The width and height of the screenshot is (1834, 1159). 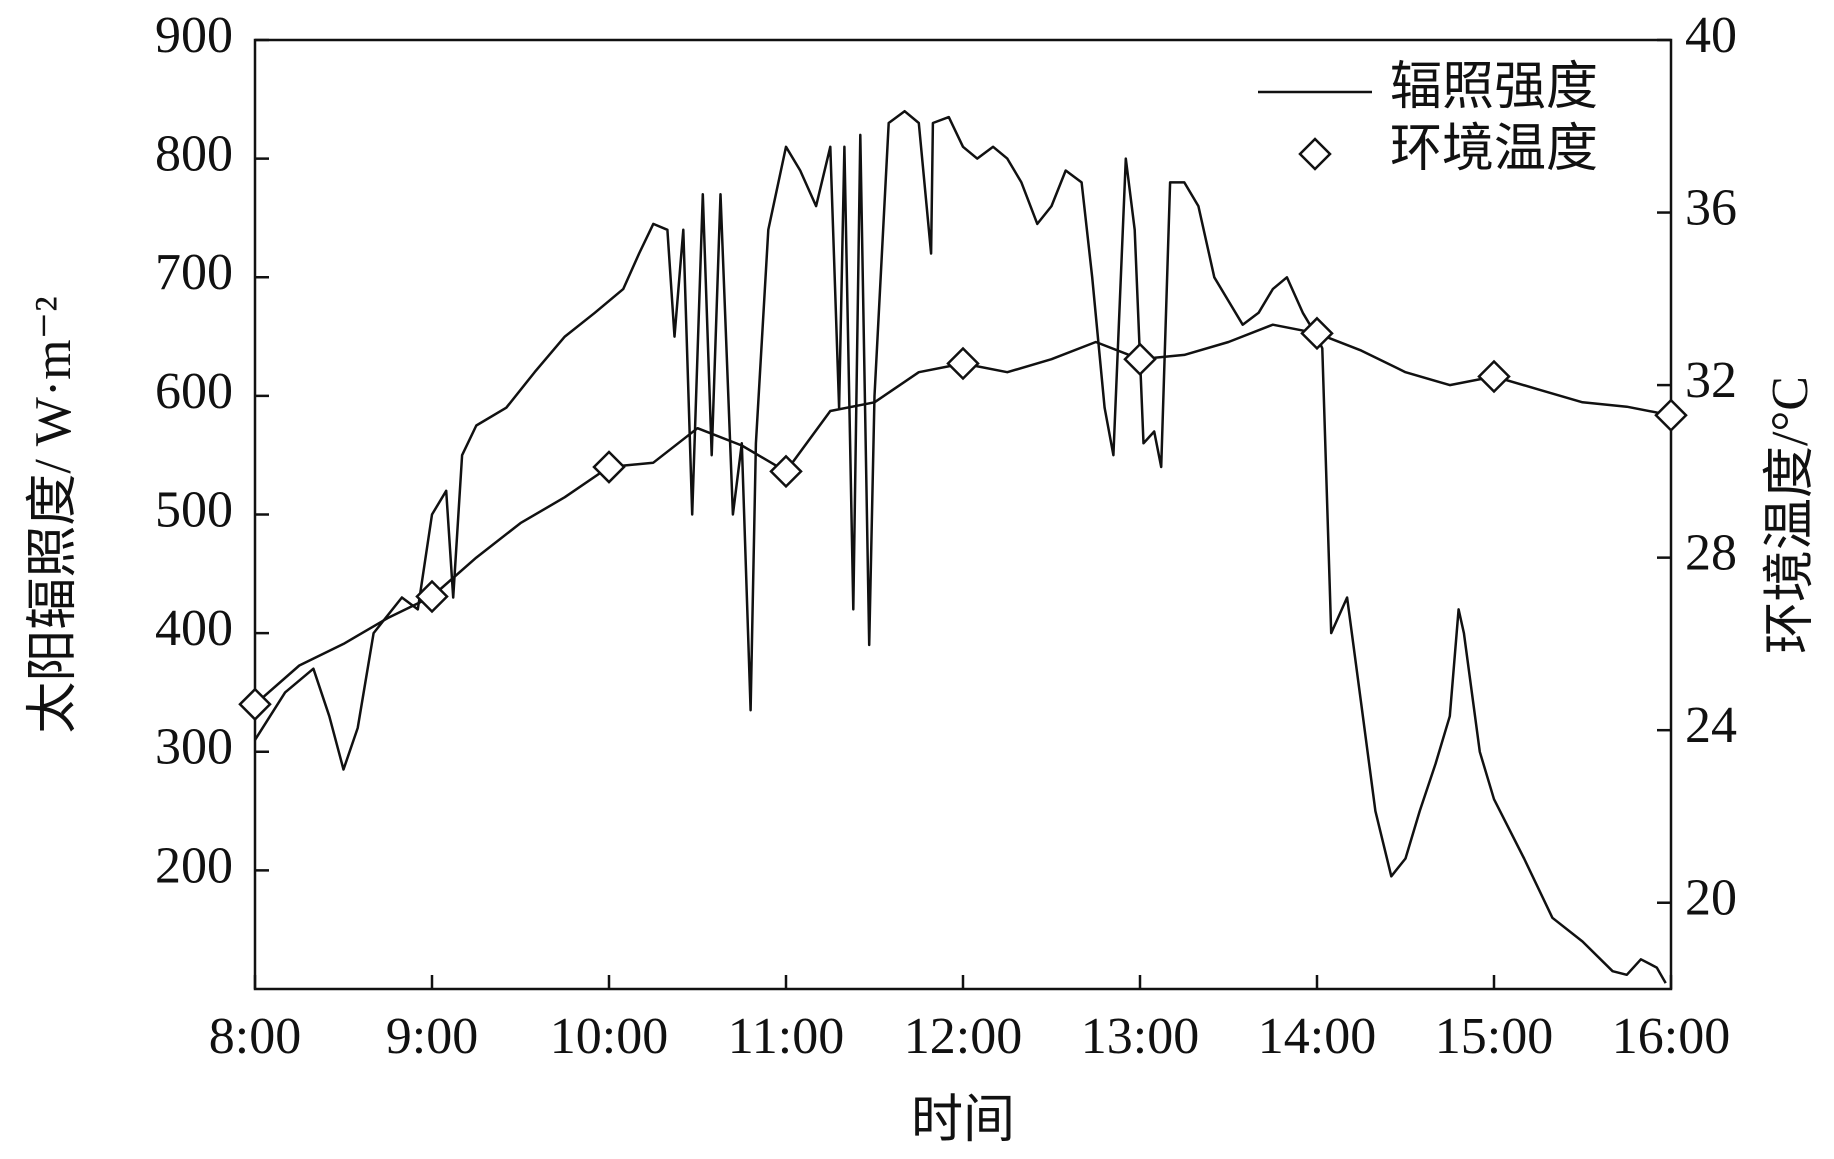 I want to click on x-tick-label: 14:00, so click(x=1317, y=1036).